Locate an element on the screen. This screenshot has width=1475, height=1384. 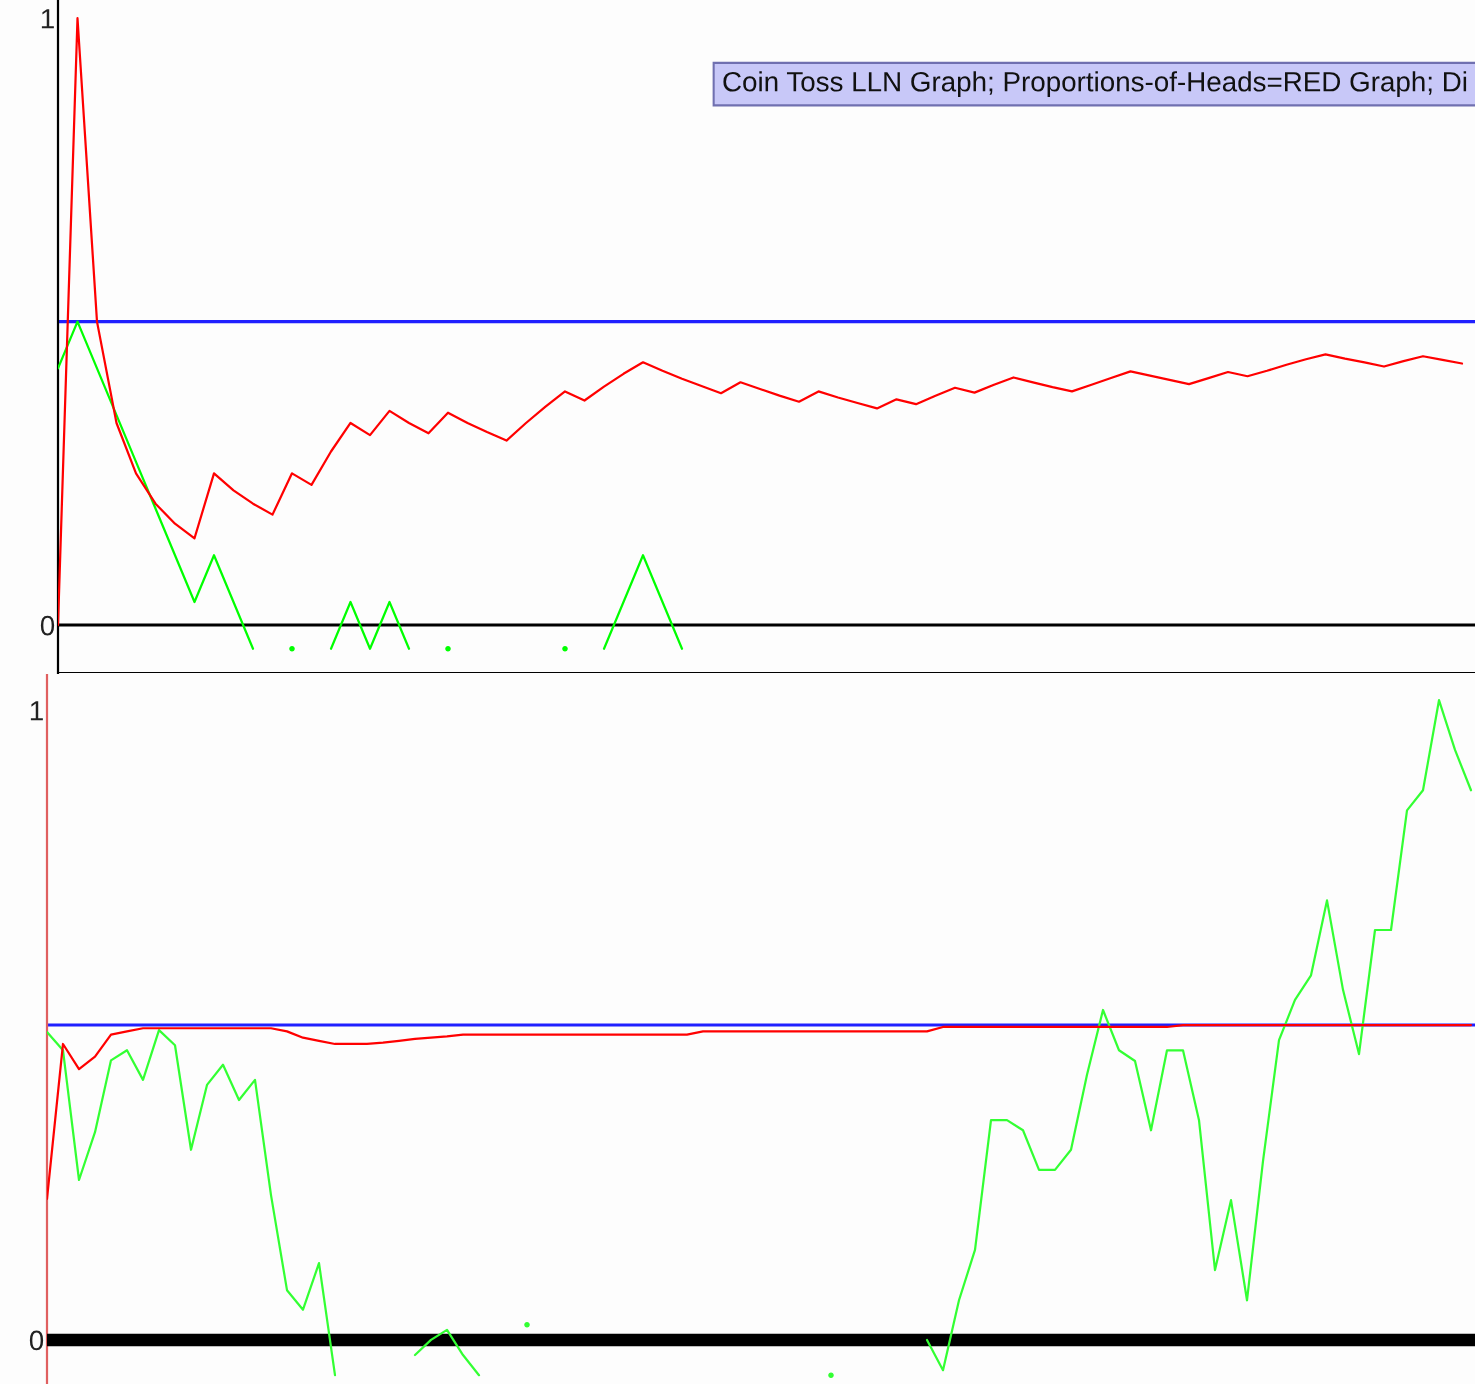
text: Coin Toss LLN Graph; Proportions-of-Heads=RED Graph; Di is located at coordinates (1095, 84).